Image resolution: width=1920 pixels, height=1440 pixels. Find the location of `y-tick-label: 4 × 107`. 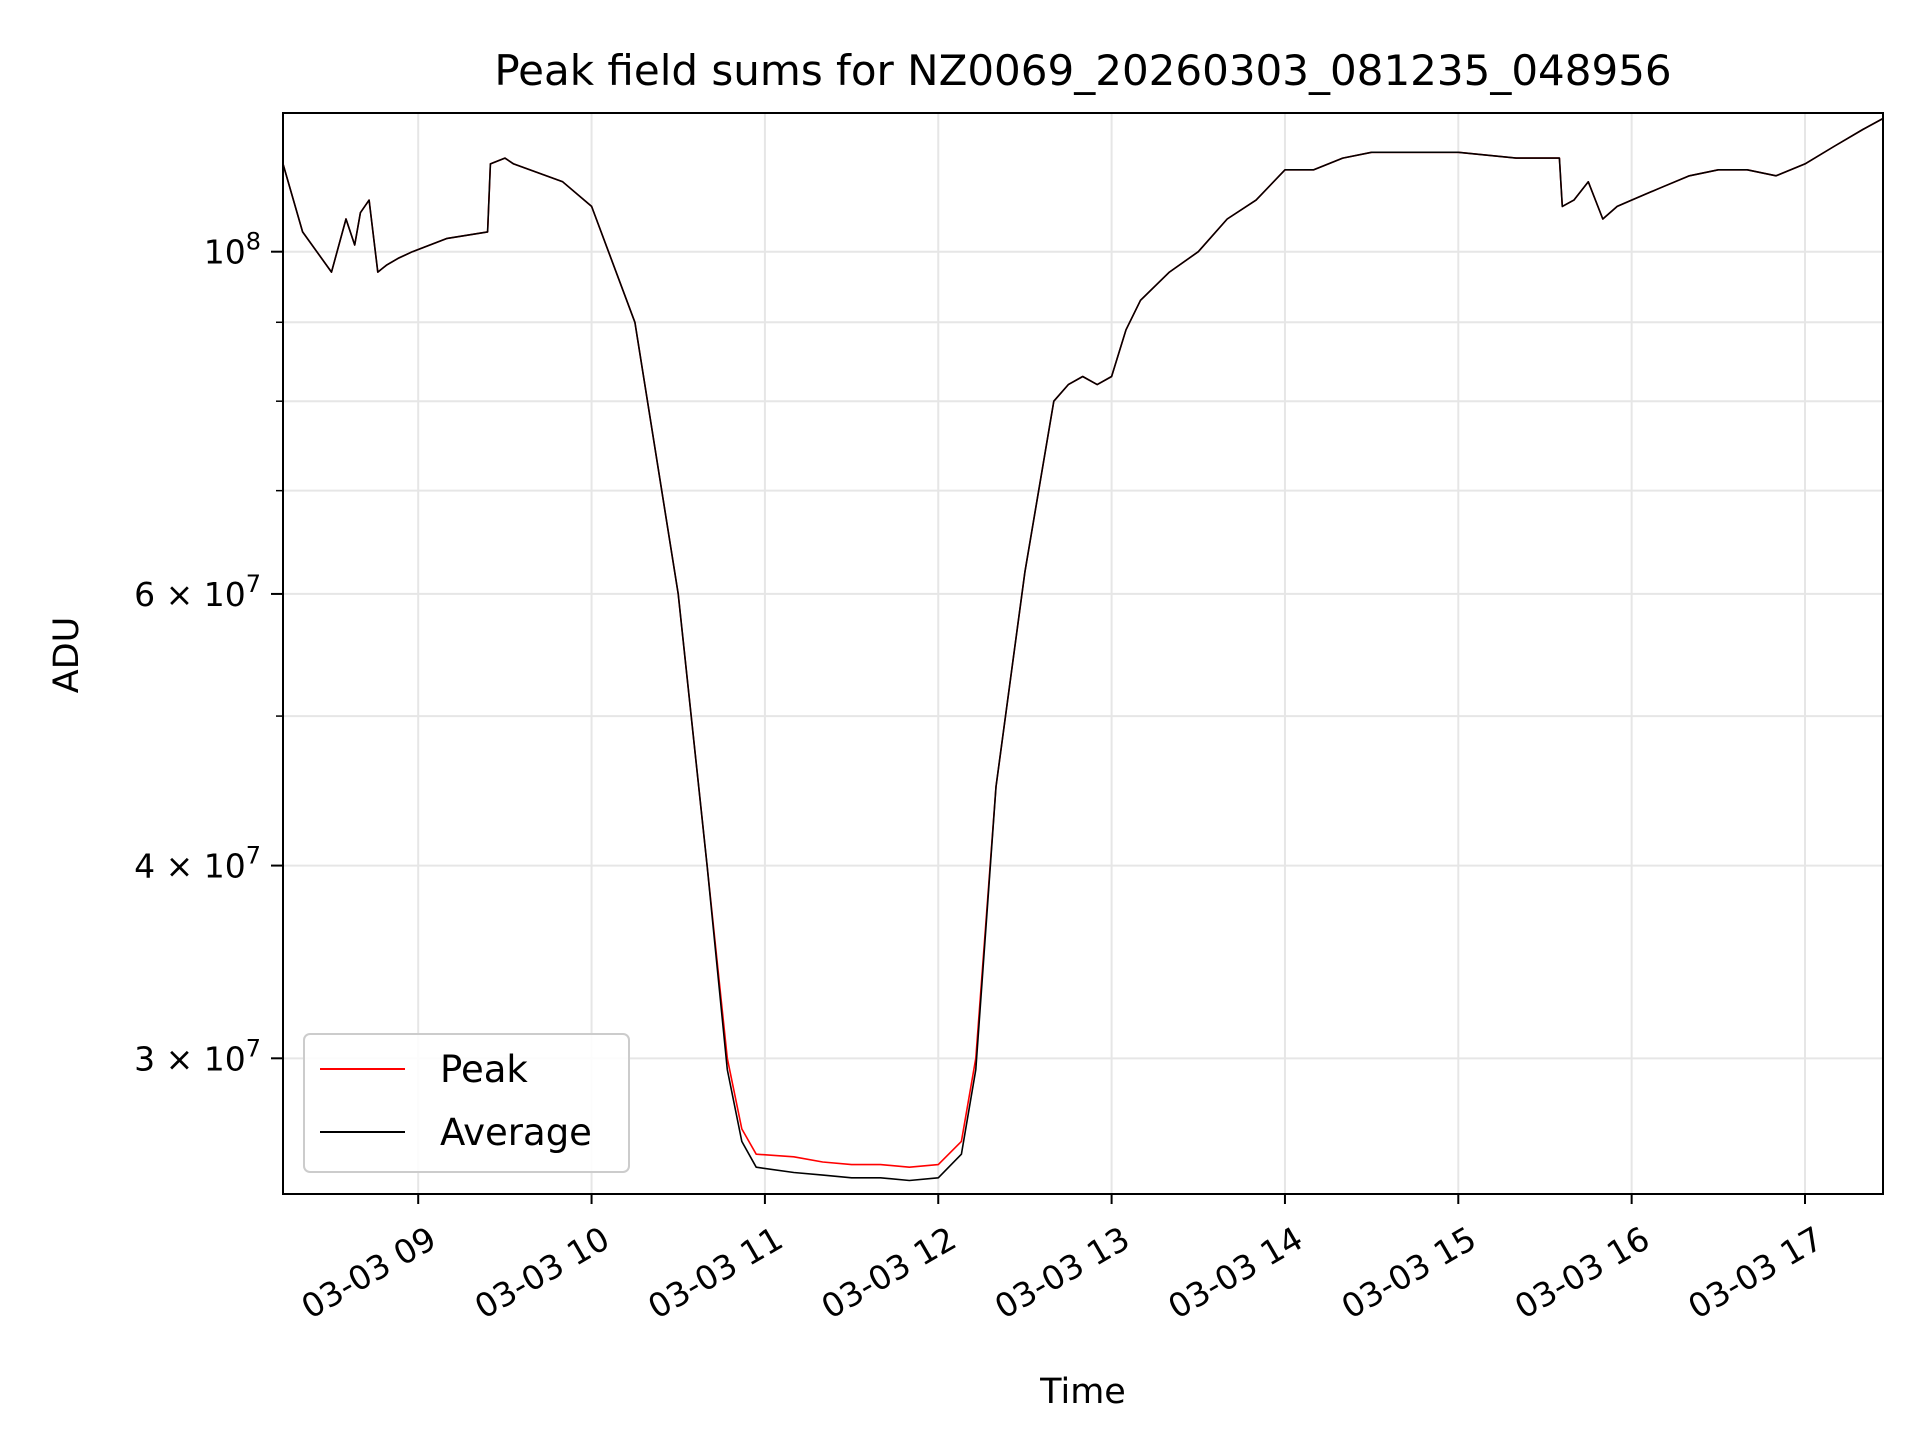

y-tick-label: 4 × 107 is located at coordinates (197, 864).